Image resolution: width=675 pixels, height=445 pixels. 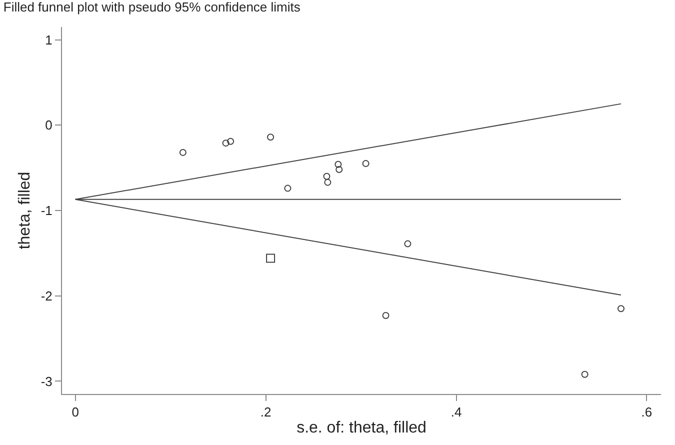 I want to click on y-axis-title: theta, filled, so click(x=25, y=211).